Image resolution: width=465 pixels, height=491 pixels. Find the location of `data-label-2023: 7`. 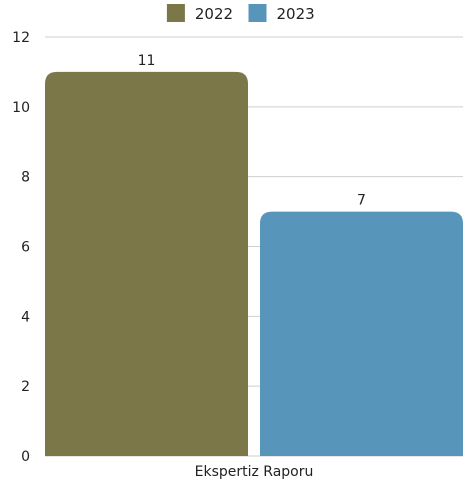

data-label-2023: 7 is located at coordinates (361, 201).